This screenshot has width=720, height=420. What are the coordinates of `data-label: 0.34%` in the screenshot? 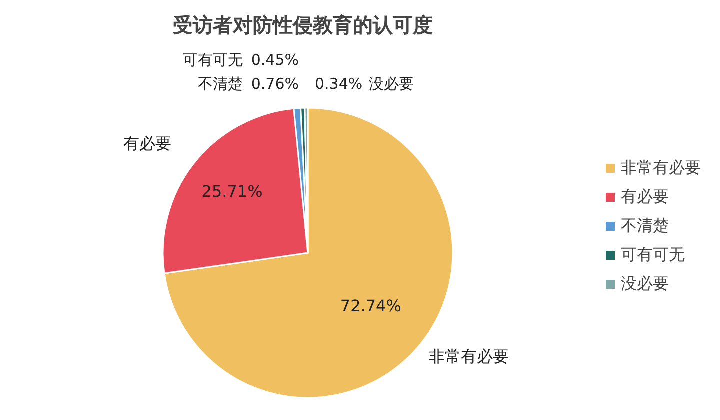 It's located at (339, 84).